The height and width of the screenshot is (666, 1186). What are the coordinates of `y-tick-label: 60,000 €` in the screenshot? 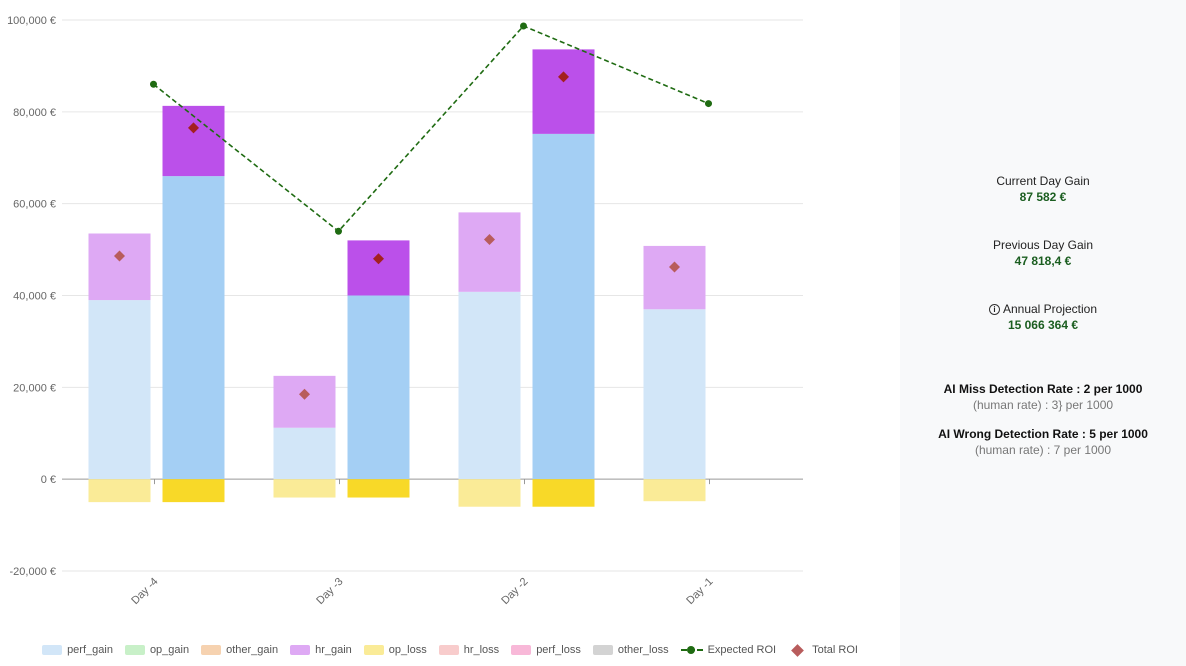 It's located at (34, 205).